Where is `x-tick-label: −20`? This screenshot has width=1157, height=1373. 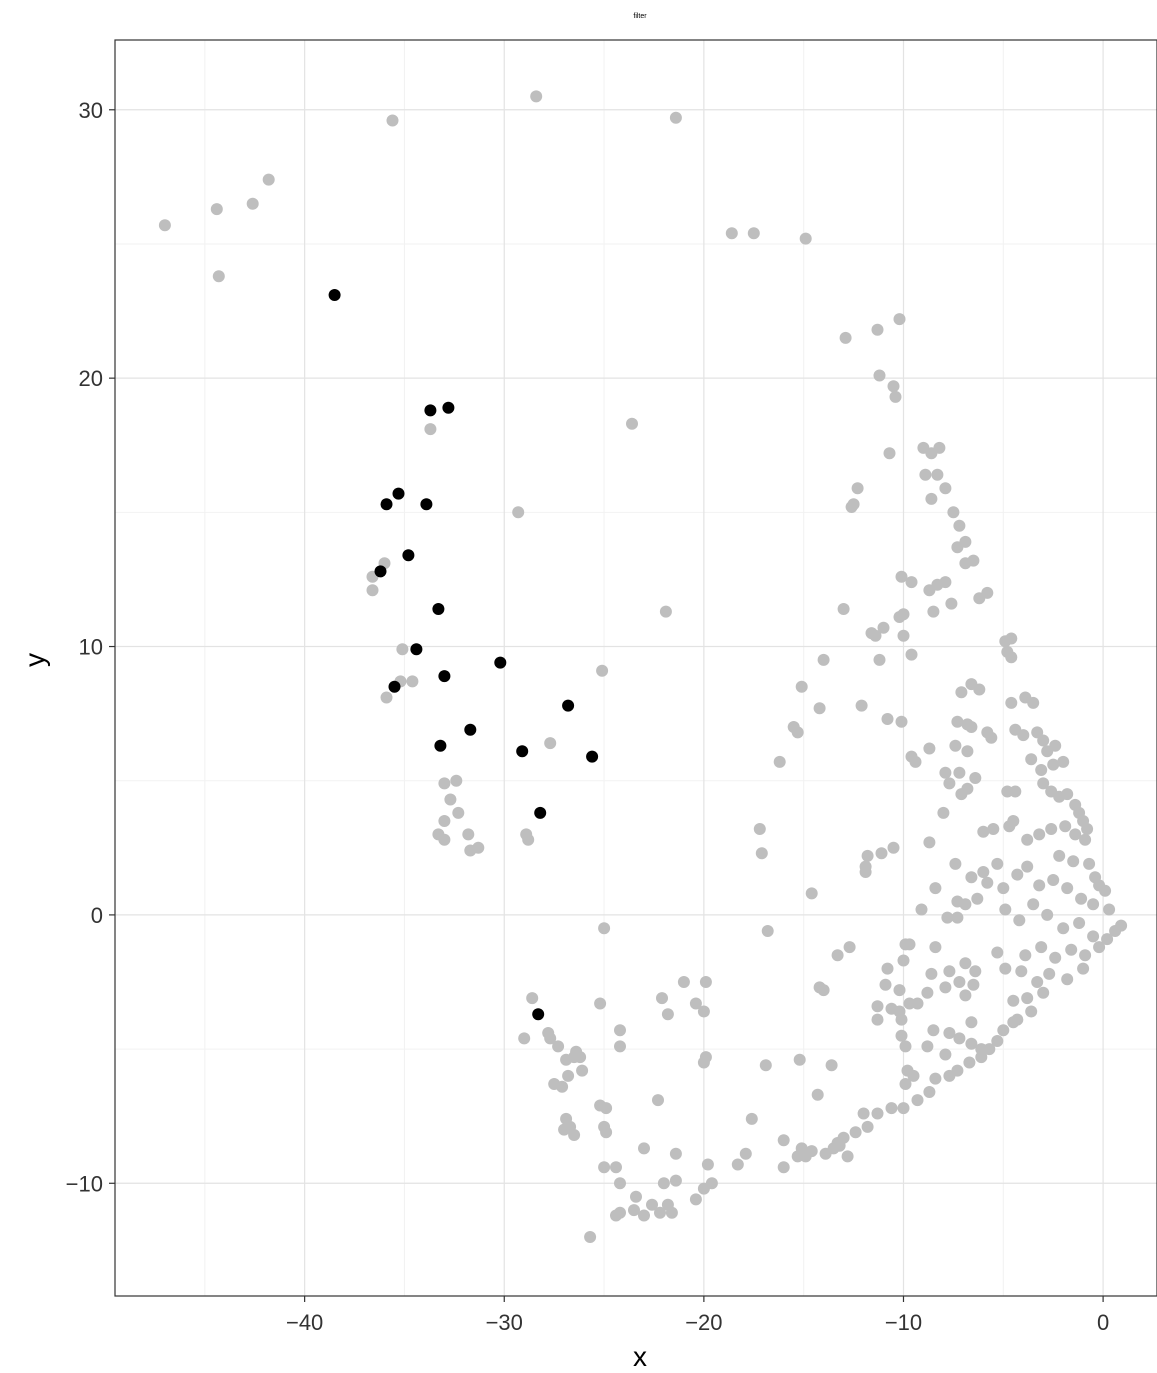 x-tick-label: −20 is located at coordinates (703, 1322).